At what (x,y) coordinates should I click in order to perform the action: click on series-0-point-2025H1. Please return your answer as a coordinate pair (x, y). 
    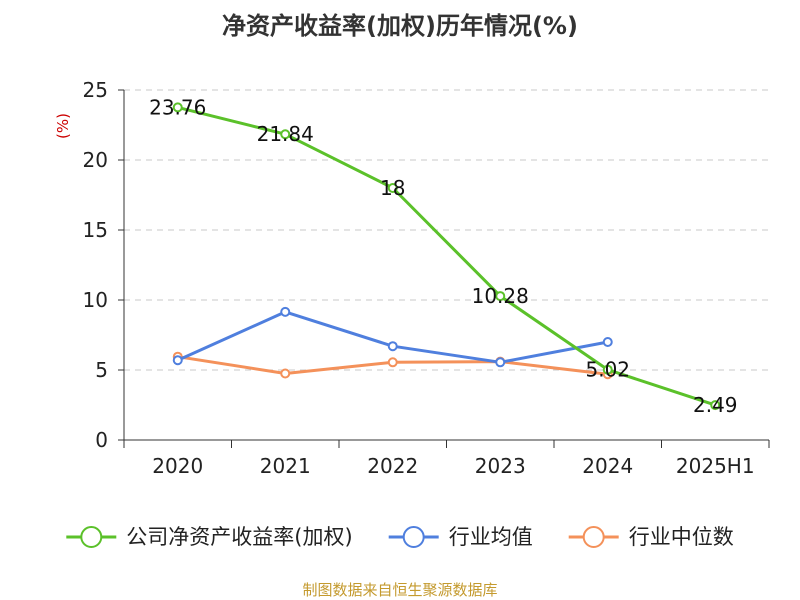
    Looking at the image, I should click on (715, 405).